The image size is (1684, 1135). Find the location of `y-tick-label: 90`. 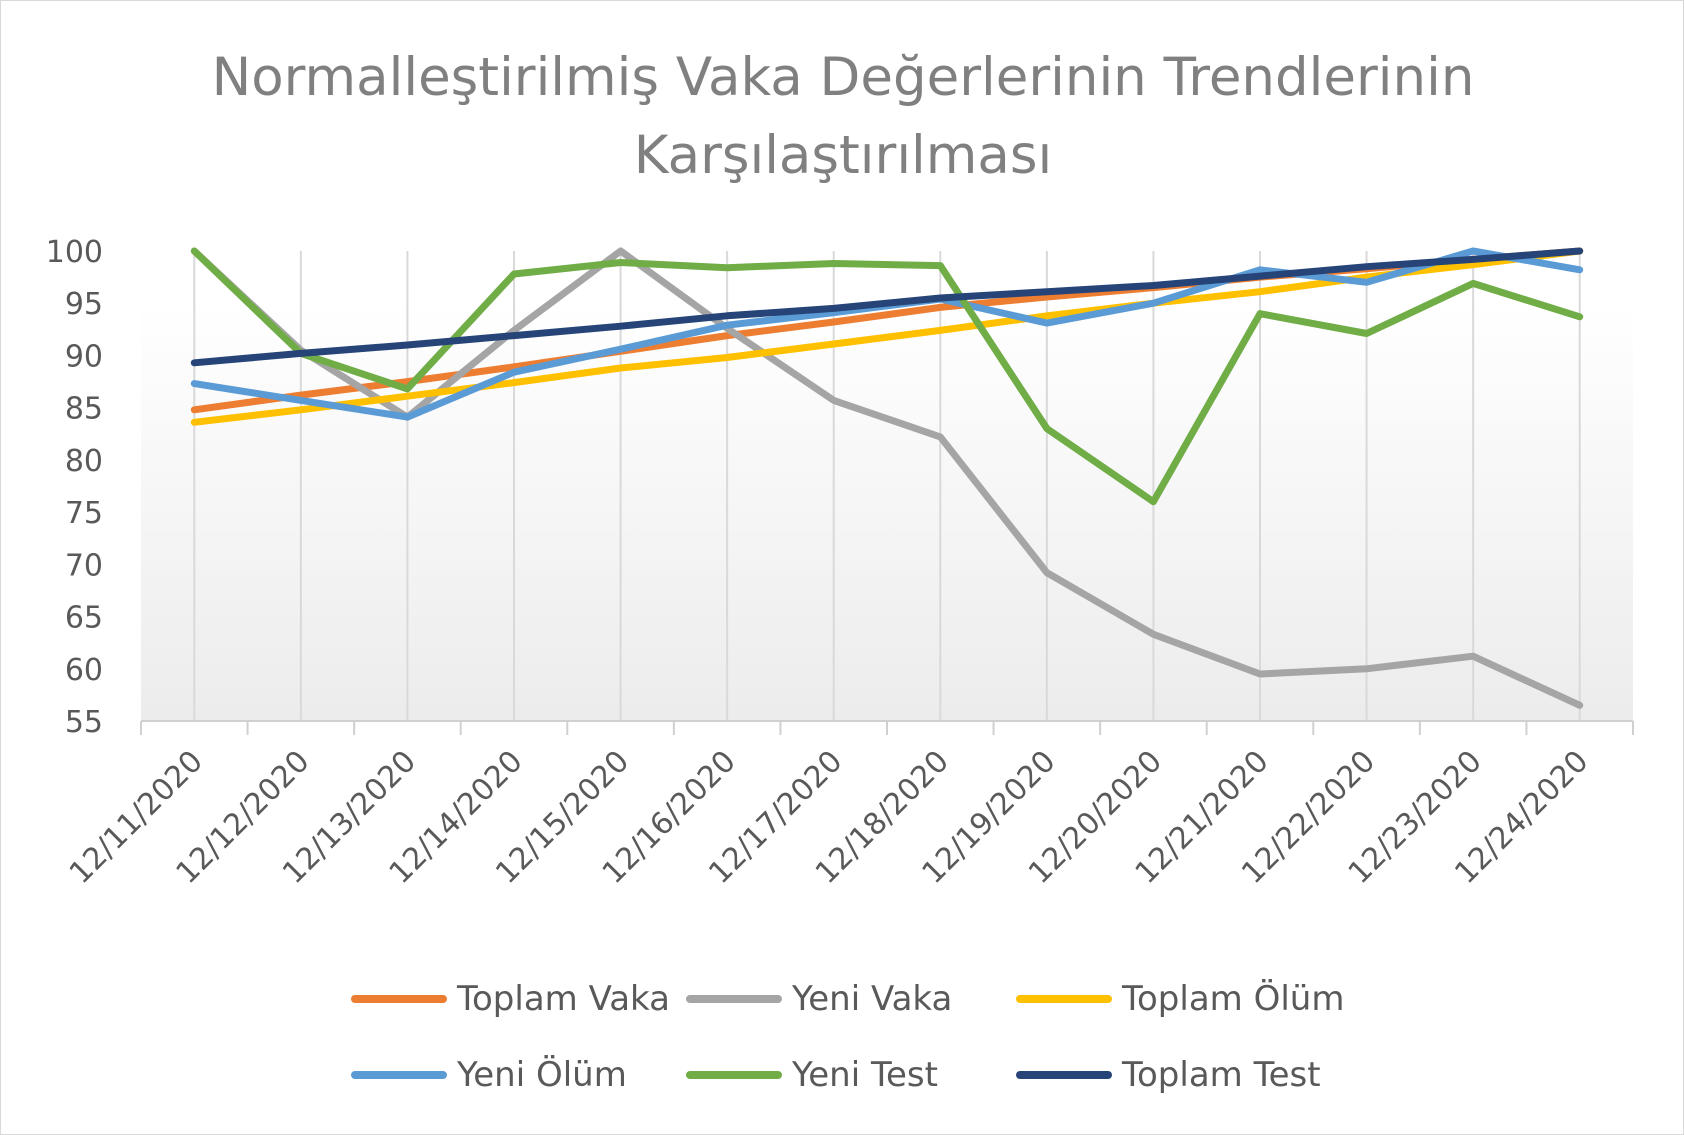

y-tick-label: 90 is located at coordinates (84, 356).